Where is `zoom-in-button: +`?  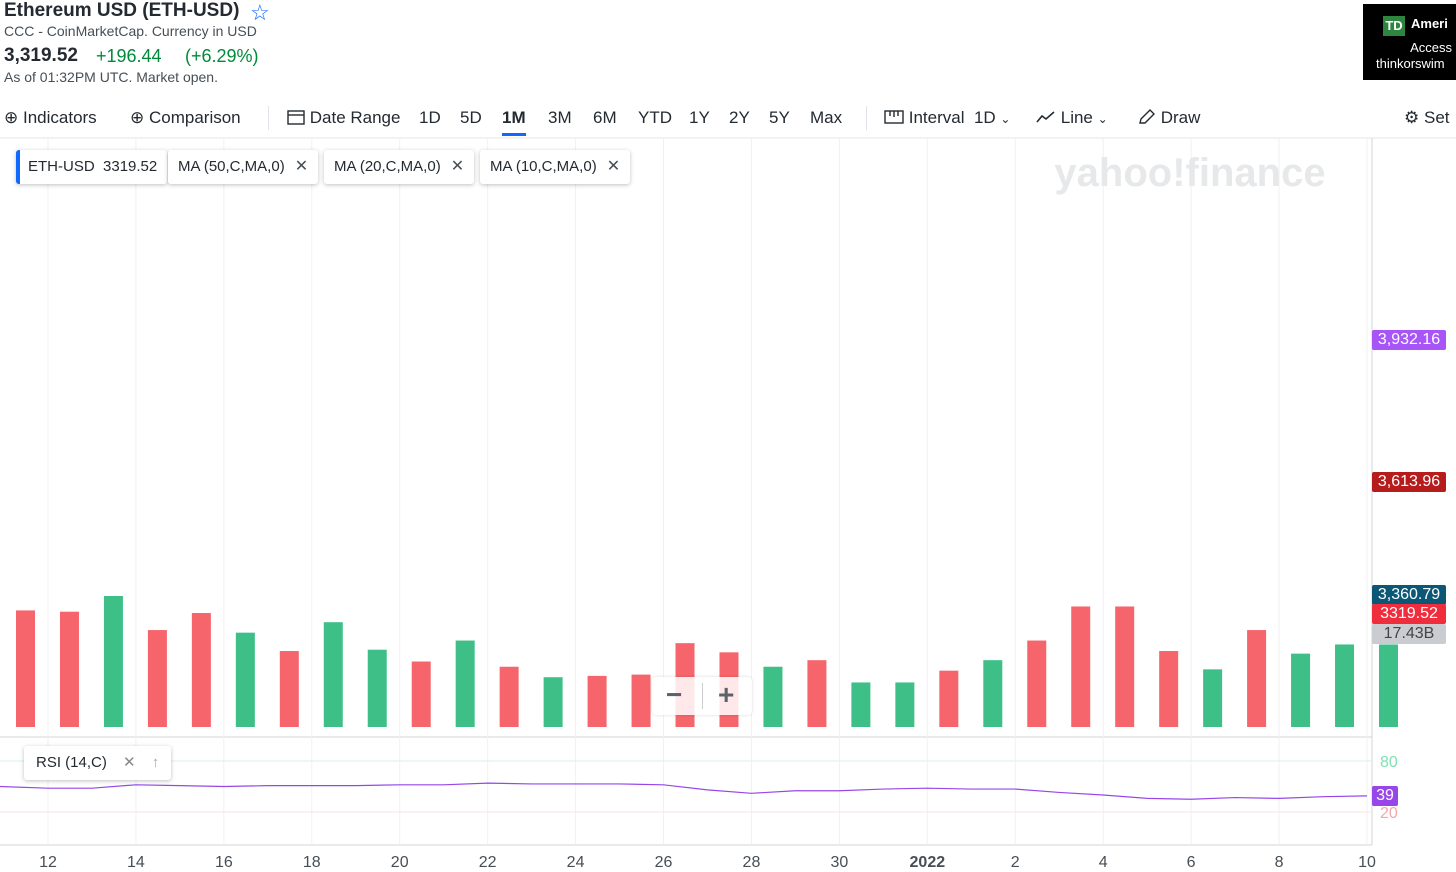
zoom-in-button: + is located at coordinates (726, 694).